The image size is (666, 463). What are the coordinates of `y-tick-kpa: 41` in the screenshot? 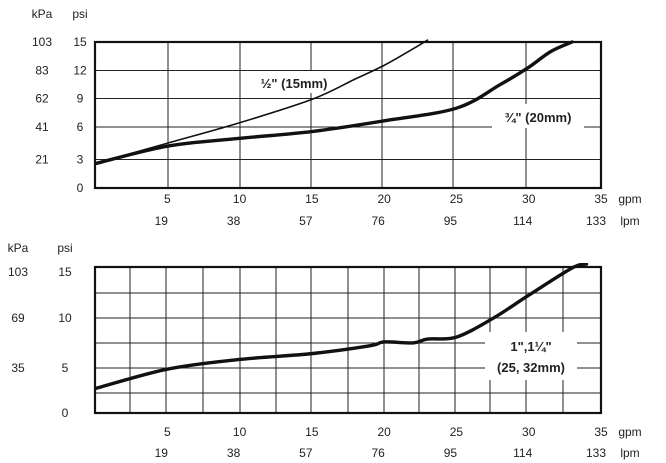 It's located at (42, 127).